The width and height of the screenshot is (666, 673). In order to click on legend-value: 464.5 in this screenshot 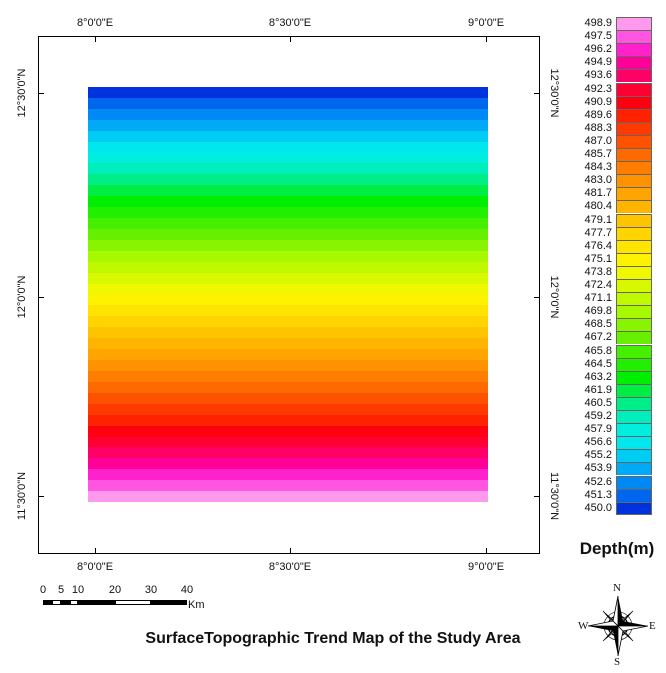, I will do `click(594, 364)`.